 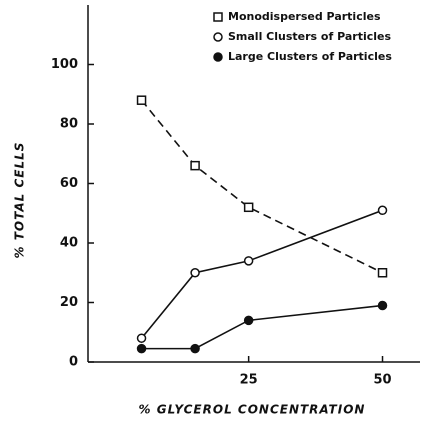 I want to click on x-tick-label: 50, so click(x=382, y=380).